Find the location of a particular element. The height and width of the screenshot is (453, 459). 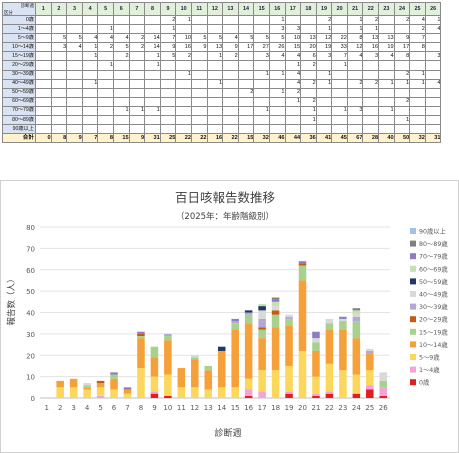

count-cell: 15 is located at coordinates (293, 47).